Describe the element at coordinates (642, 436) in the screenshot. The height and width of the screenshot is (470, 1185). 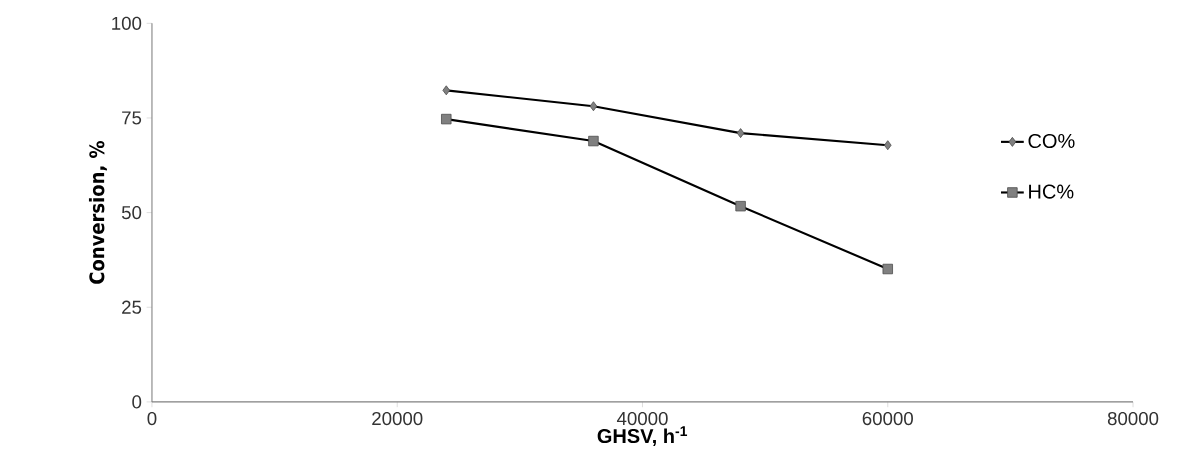
I see `x-axis-title: GHSV, h$^{-1}$` at that location.